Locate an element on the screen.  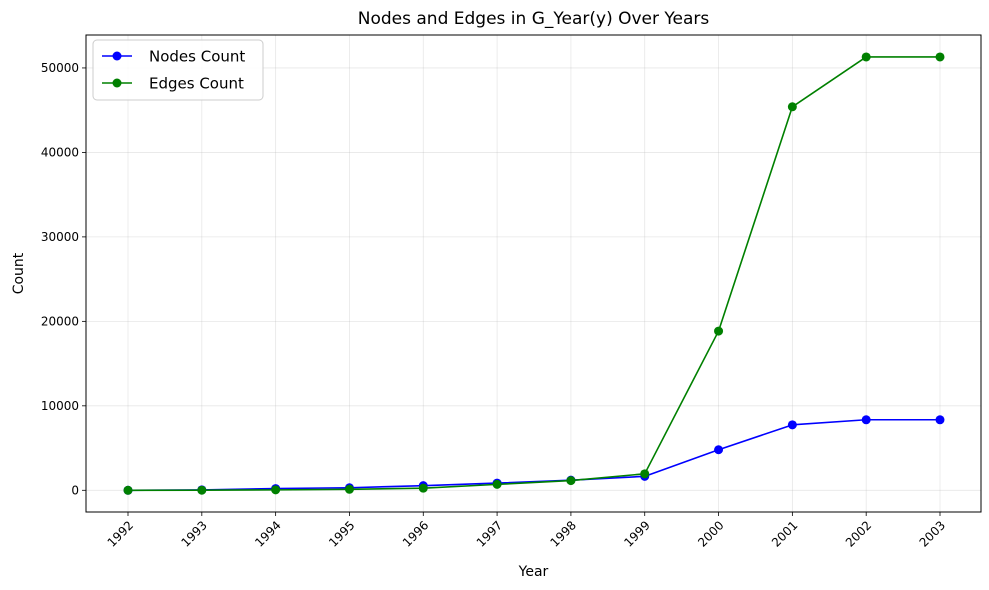
legend-marker-nodes is located at coordinates (117, 56).